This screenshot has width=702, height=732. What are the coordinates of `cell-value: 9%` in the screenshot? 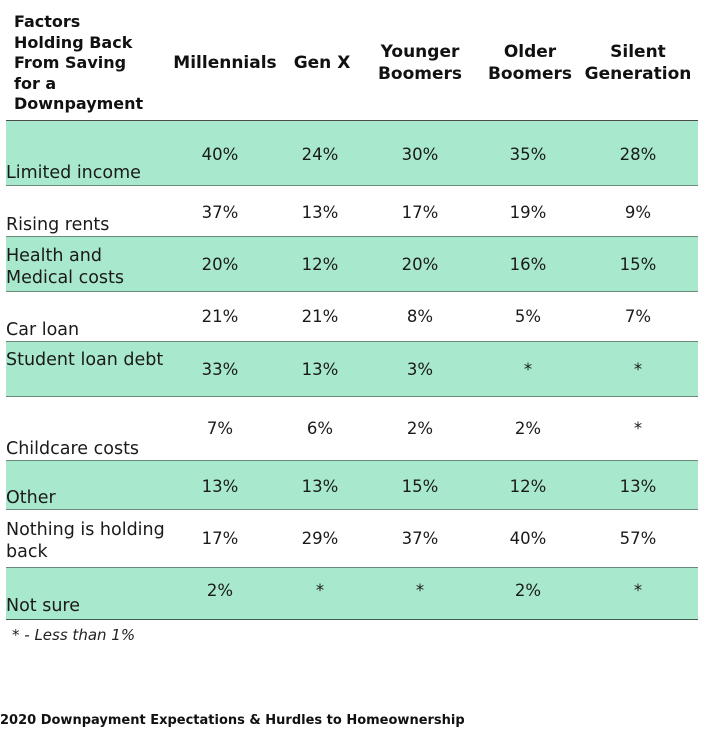 It's located at (638, 212).